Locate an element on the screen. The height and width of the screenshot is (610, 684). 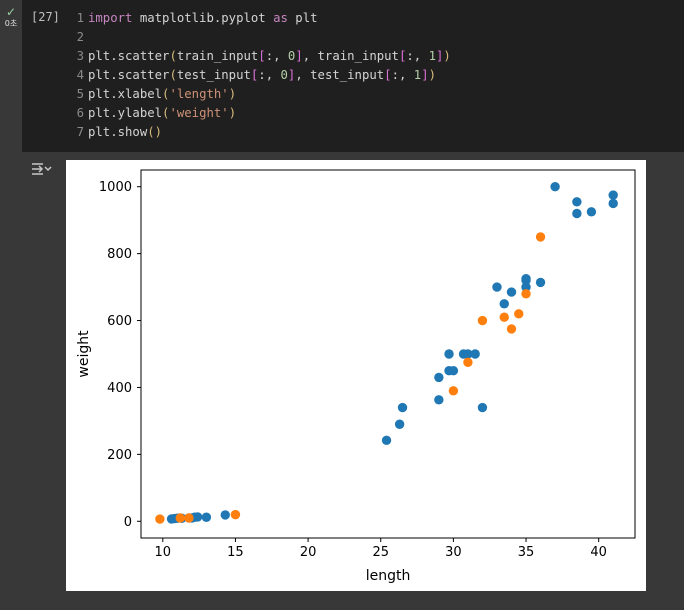
y-tick-label: 1000 is located at coordinates (115, 187).